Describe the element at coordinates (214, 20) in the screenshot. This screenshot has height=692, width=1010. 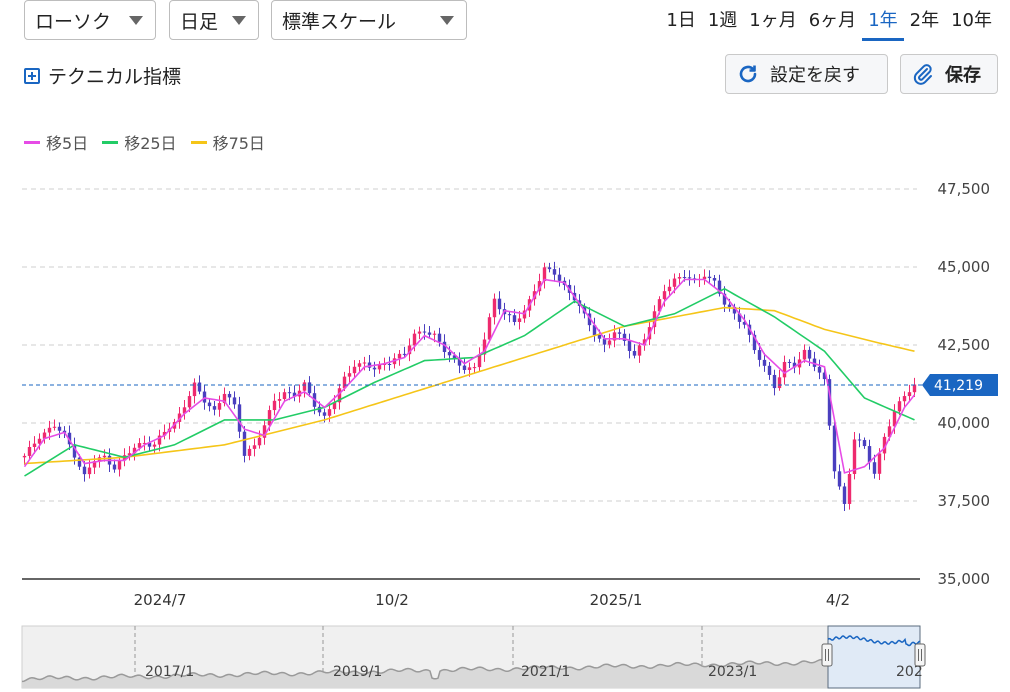
I see `period-select: 日足` at that location.